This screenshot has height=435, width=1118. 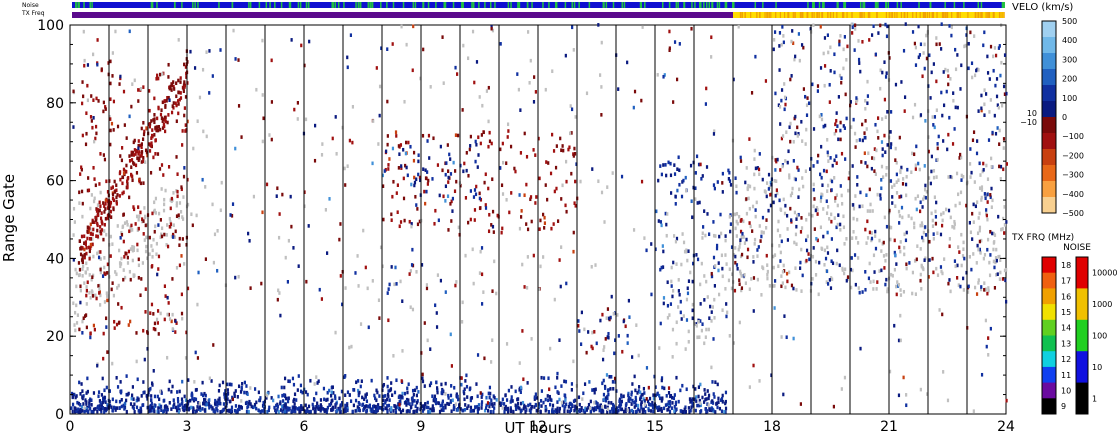 I want to click on y-tick-label: 100, so click(x=50, y=26).